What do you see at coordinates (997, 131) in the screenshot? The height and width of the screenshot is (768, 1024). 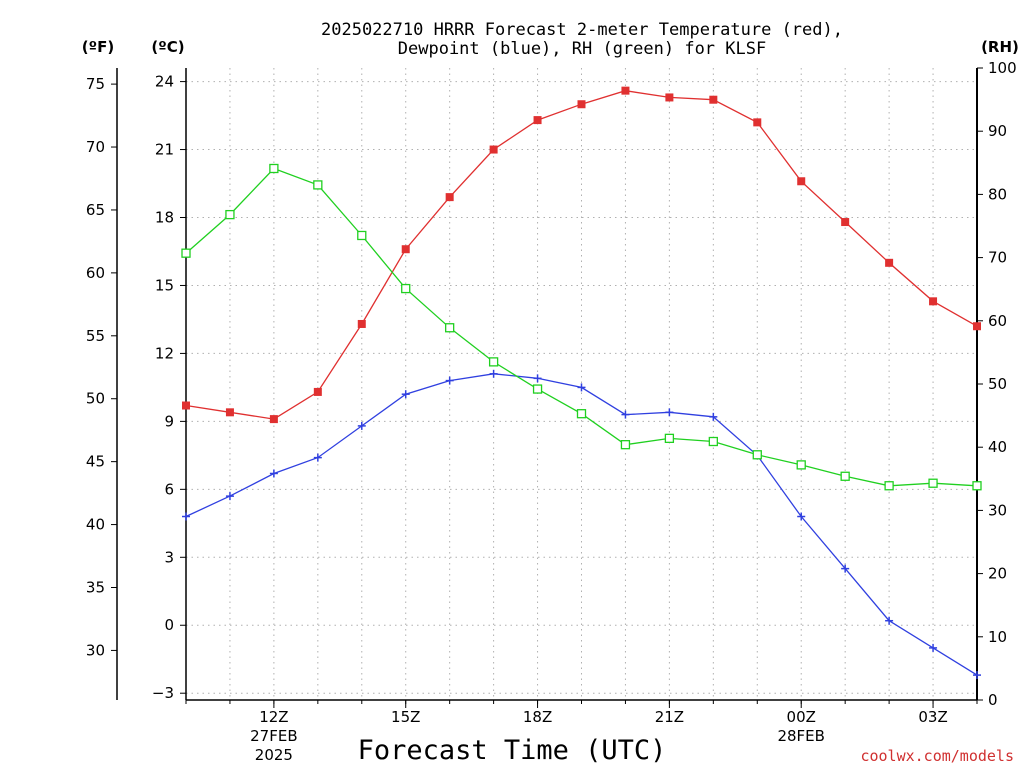 I see `rh-tick-label: 90` at bounding box center [997, 131].